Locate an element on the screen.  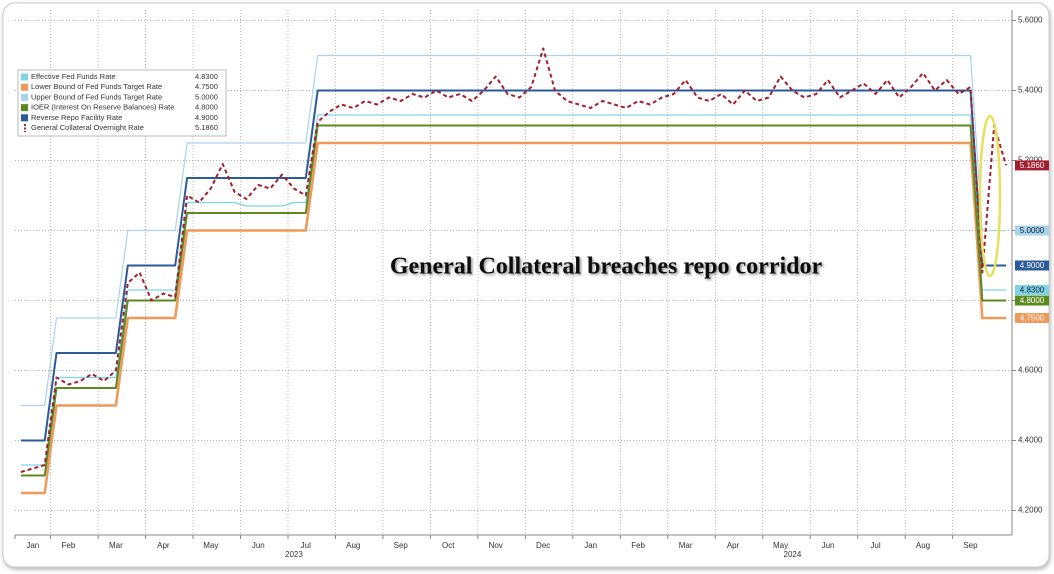
highlight-ellipse is located at coordinates (990, 196).